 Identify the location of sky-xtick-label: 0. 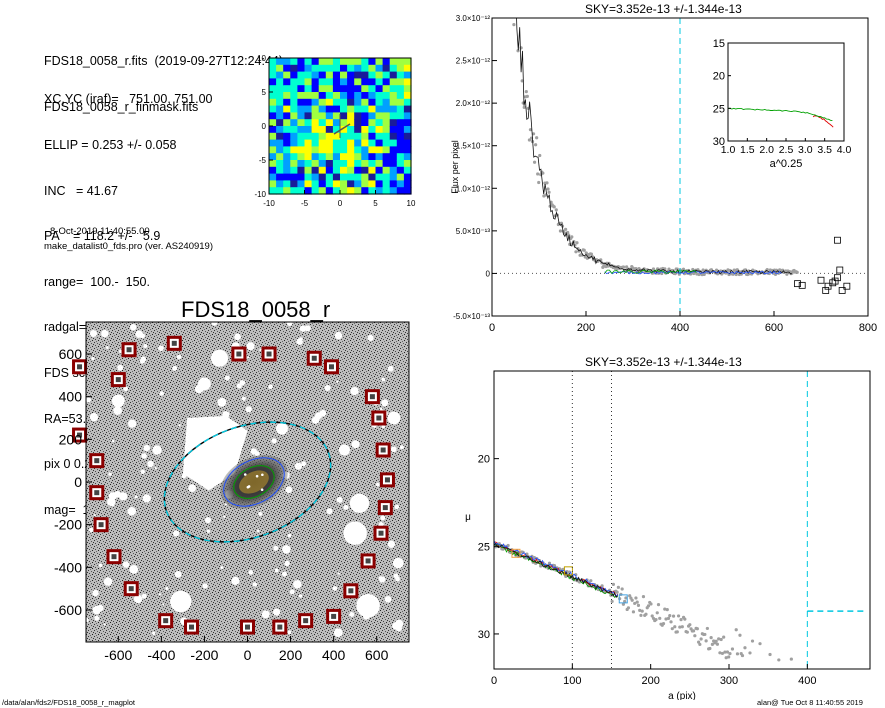
(492, 328).